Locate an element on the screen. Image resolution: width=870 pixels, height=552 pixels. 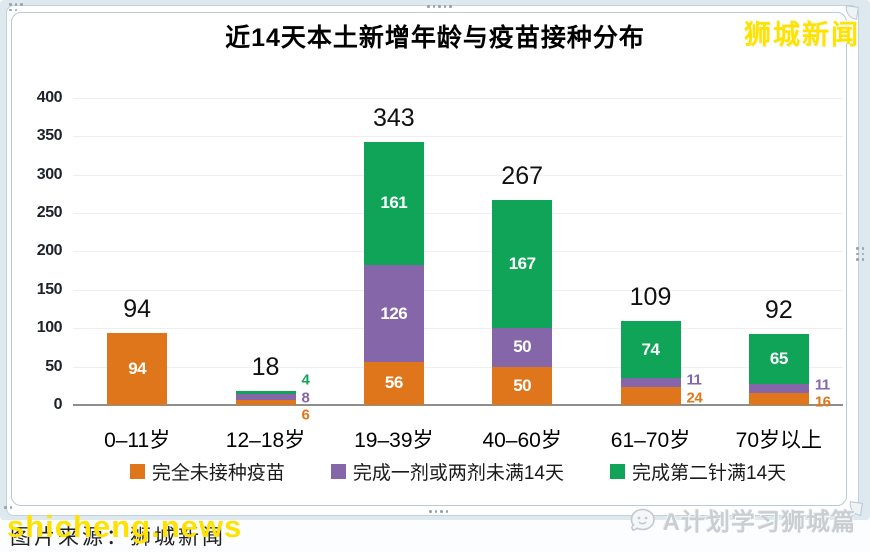
y-axis-tick-label: 200 is located at coordinates (49, 251).